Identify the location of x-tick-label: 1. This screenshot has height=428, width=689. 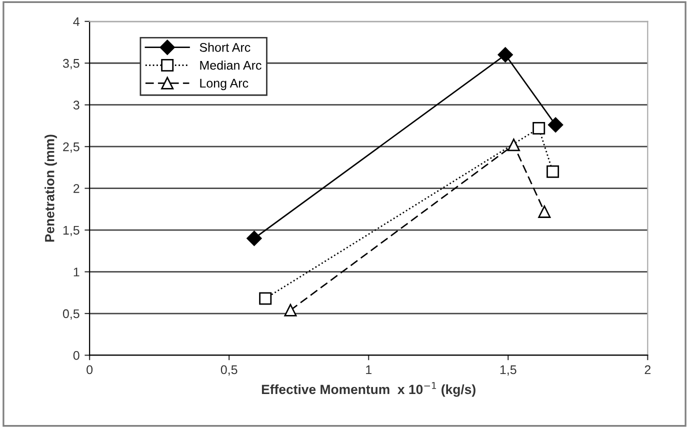
(369, 369).